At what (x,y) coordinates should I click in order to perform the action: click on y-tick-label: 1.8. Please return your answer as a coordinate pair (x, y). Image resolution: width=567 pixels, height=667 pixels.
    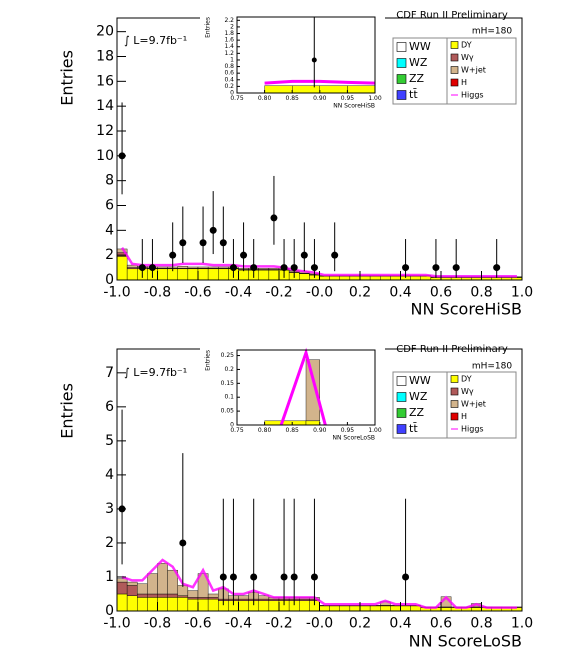
    Looking at the image, I should click on (229, 33).